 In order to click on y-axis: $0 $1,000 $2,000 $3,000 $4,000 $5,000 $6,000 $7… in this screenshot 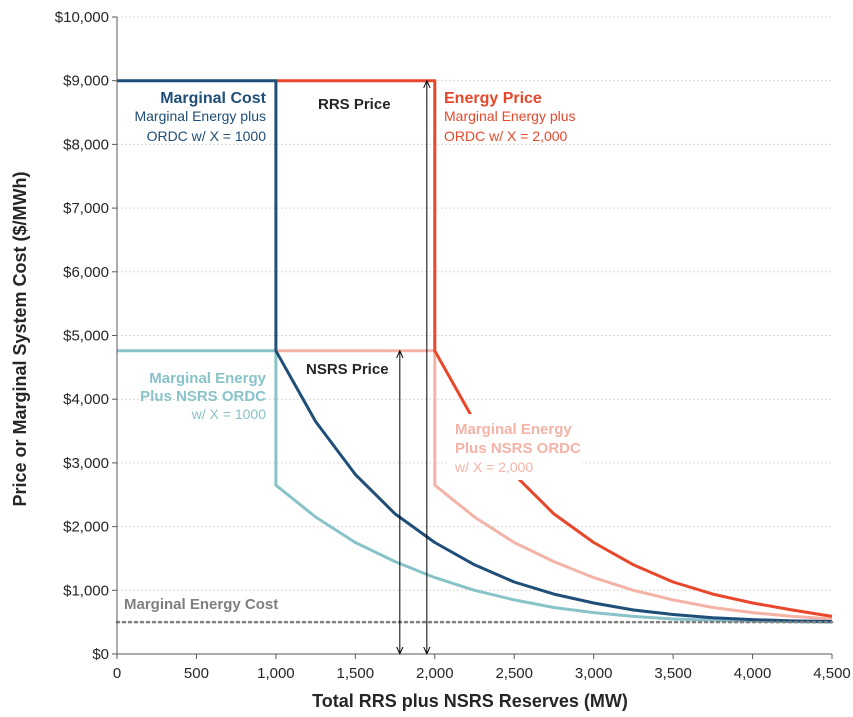, I will do `click(86, 336)`.